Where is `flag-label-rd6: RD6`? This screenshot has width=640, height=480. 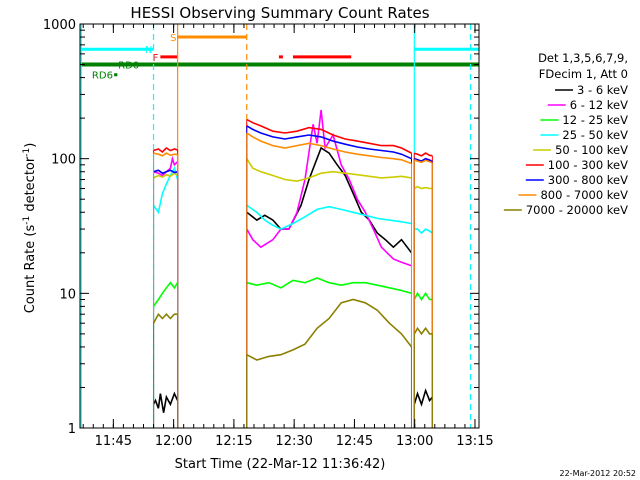 flag-label-rd6: RD6 is located at coordinates (102, 76).